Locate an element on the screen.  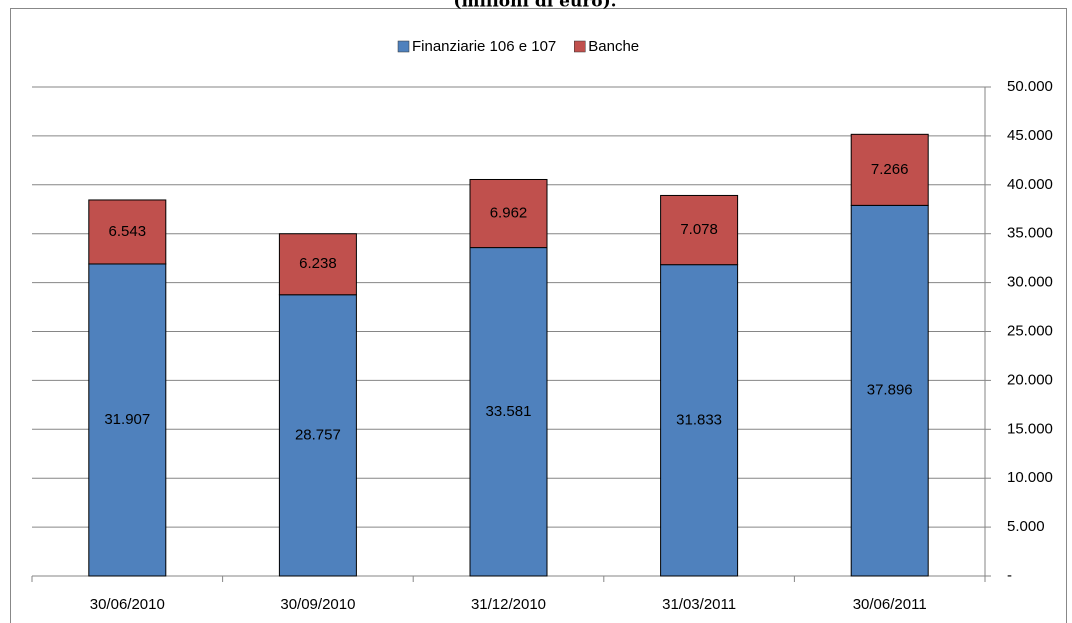
y-tick-label: 5.000 is located at coordinates (1026, 526).